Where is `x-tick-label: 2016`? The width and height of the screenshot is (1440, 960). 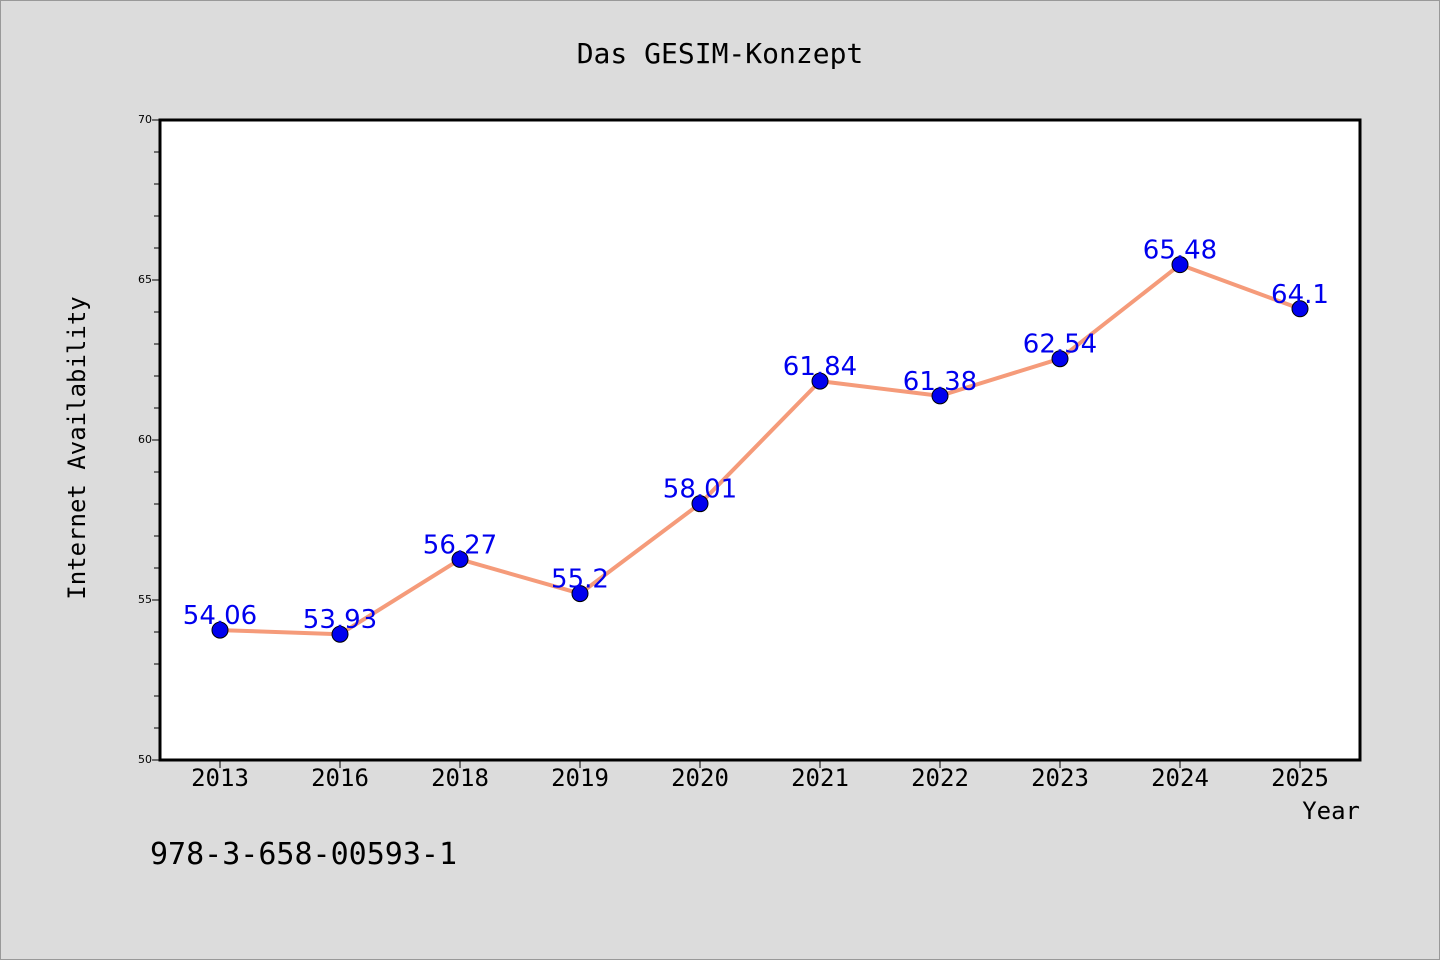 x-tick-label: 2016 is located at coordinates (340, 778).